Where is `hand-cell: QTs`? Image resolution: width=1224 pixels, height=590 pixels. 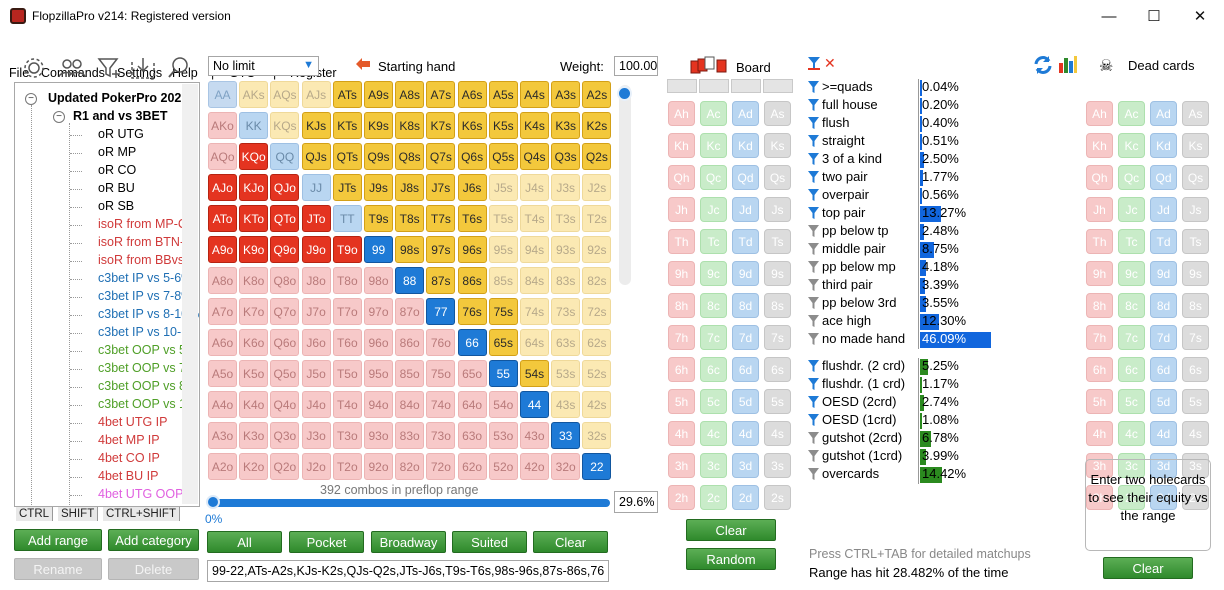
hand-cell: QTs is located at coordinates (347, 156).